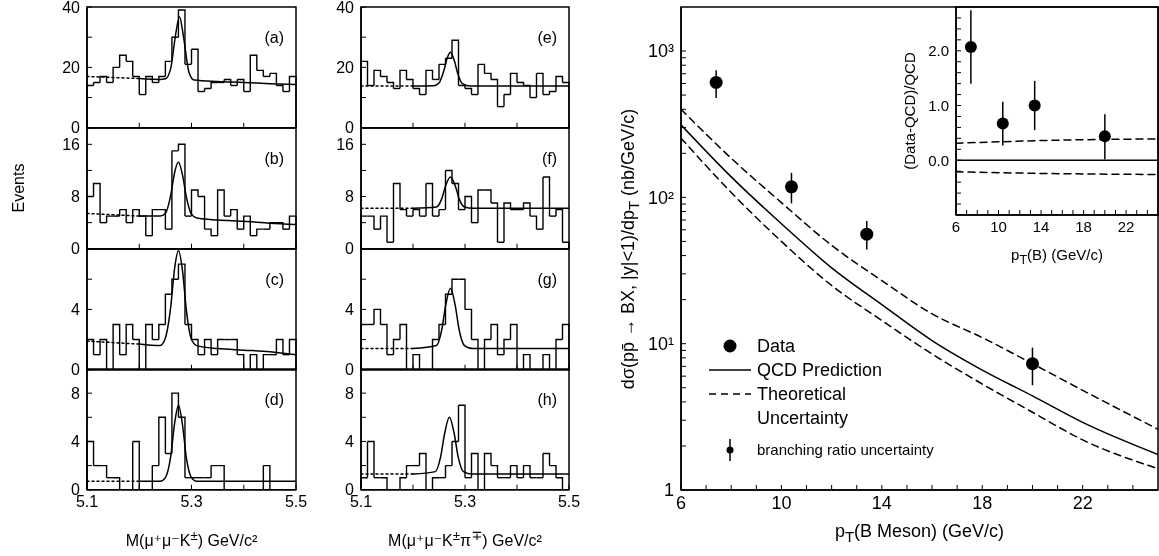 This screenshot has height=556, width=1159. I want to click on text: (c), so click(274, 279).